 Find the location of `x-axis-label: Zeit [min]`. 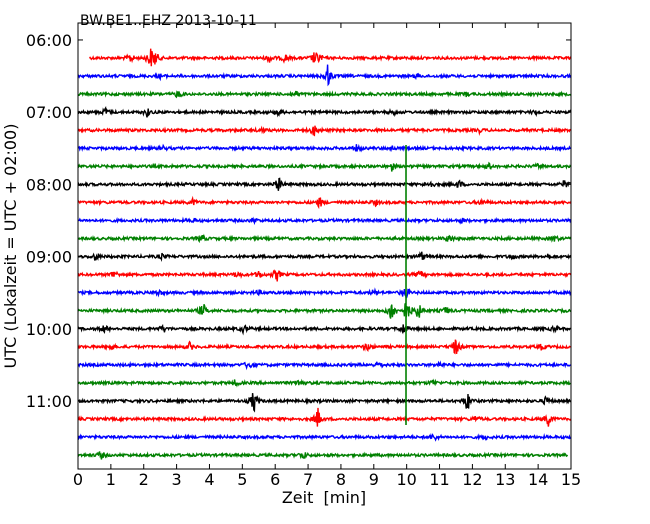

x-axis-label: Zeit [min] is located at coordinates (324, 497).